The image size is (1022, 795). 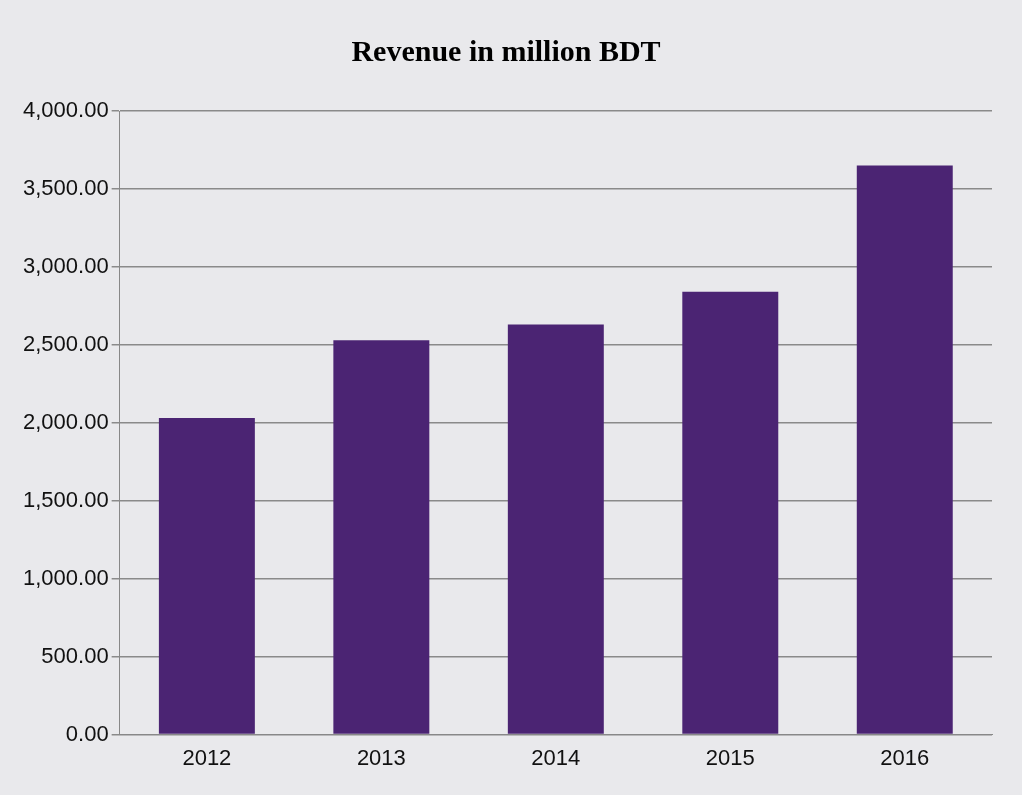 I want to click on y-tick-label: 500.00, so click(x=75, y=655).